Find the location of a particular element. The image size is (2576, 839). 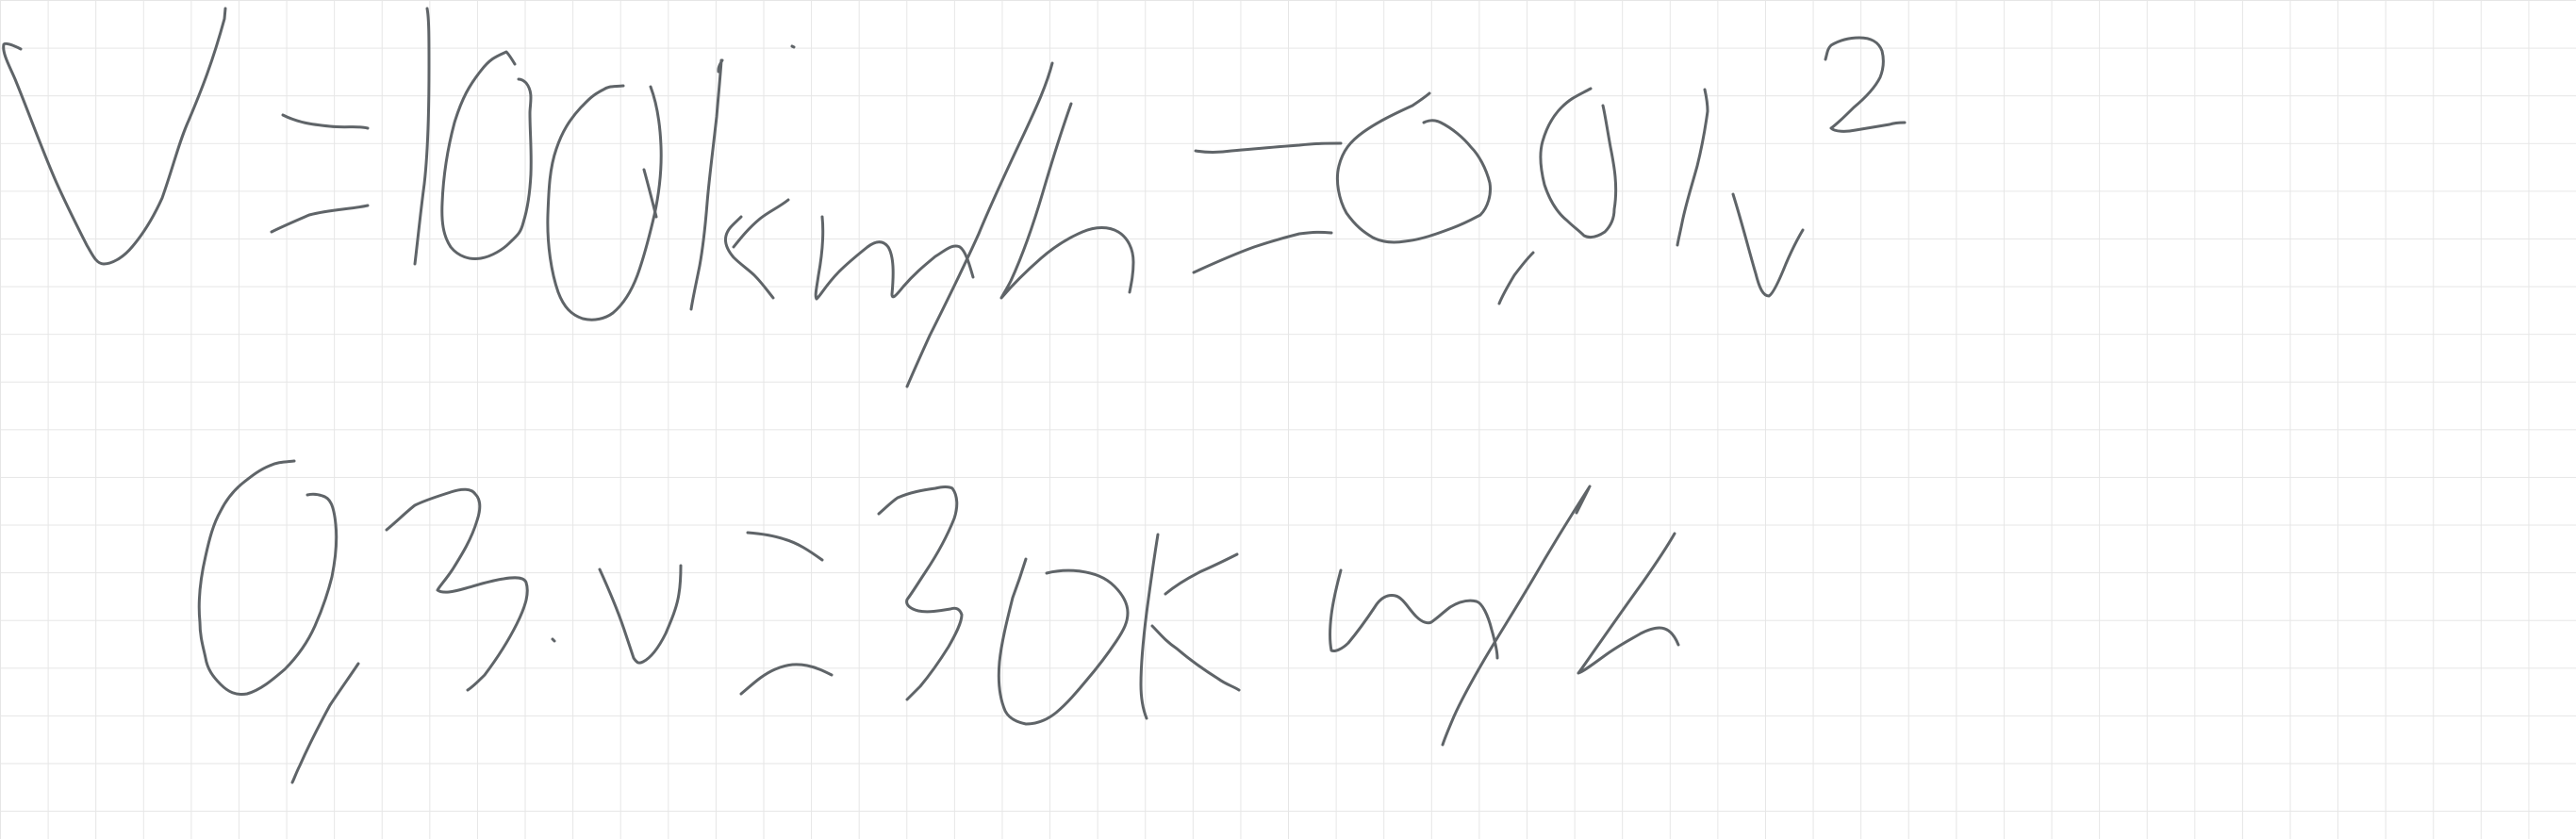

stroke-k-arm is located at coordinates (650, 194).